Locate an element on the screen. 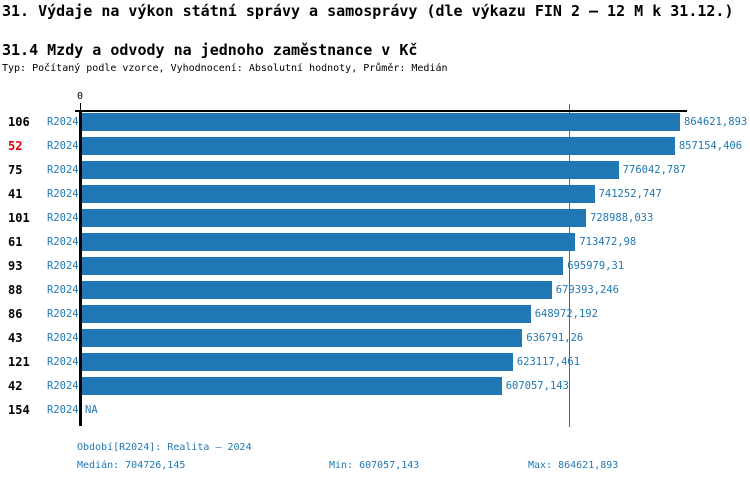 This screenshot has height=486, width=750. bar-value-label: 607057,143 is located at coordinates (537, 386).